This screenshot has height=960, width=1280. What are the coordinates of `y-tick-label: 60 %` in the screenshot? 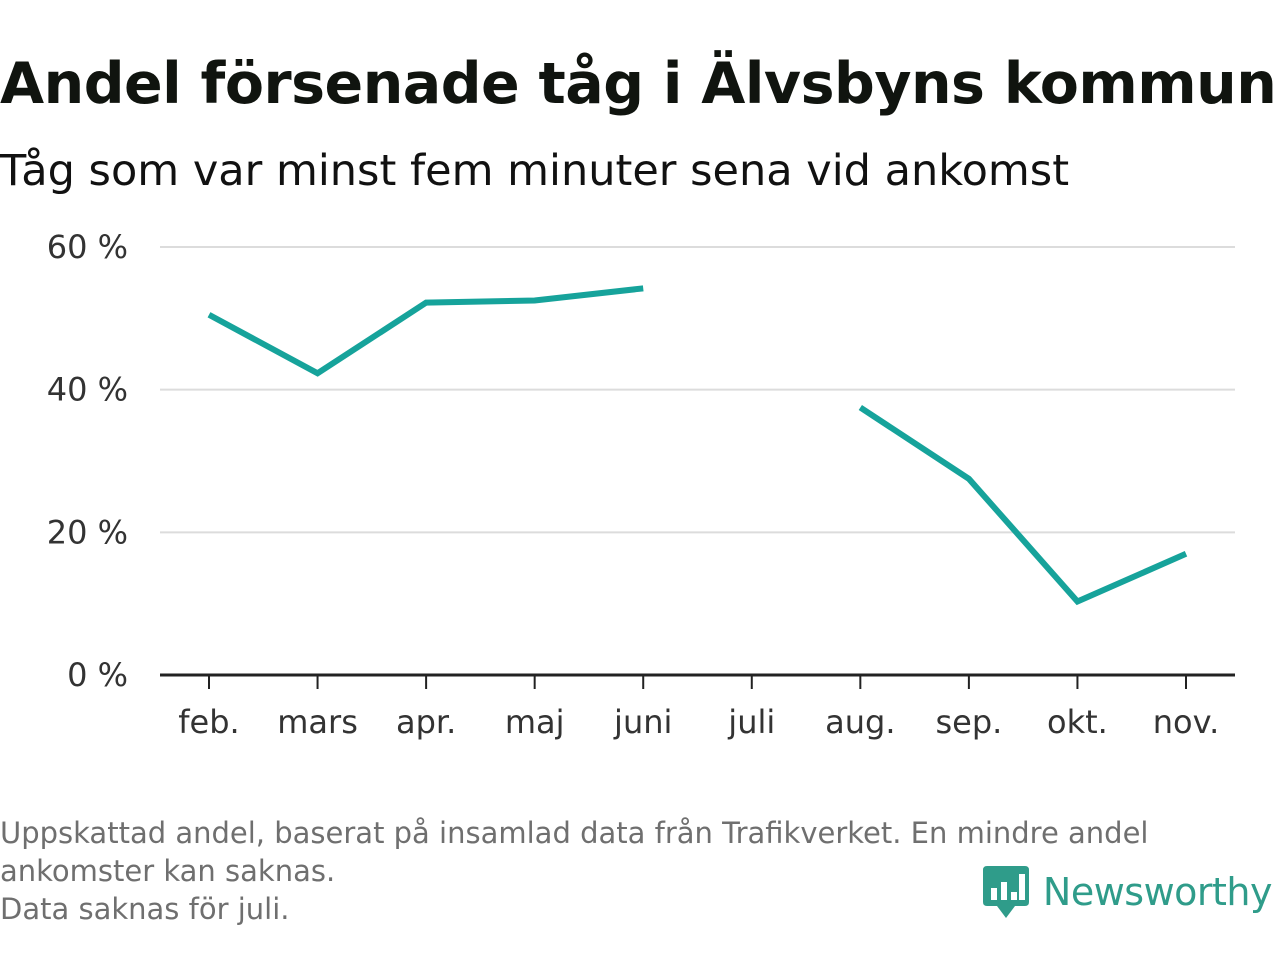 It's located at (87, 247).